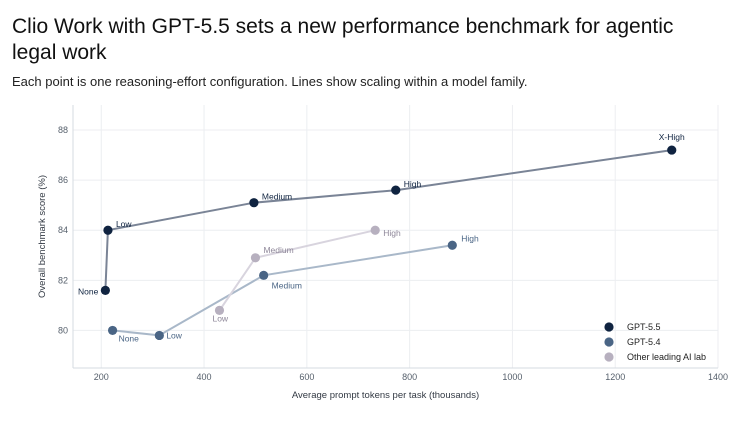 The image size is (750, 427). I want to click on y-tick-label: 84, so click(63, 230).